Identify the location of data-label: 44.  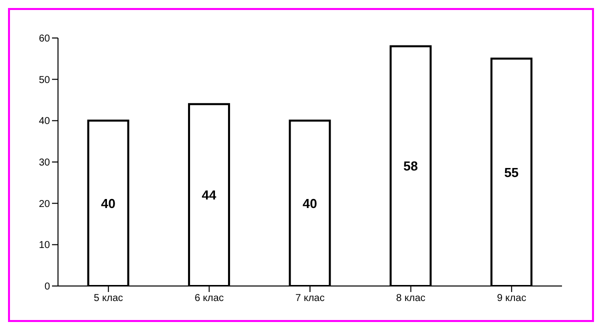
(210, 195).